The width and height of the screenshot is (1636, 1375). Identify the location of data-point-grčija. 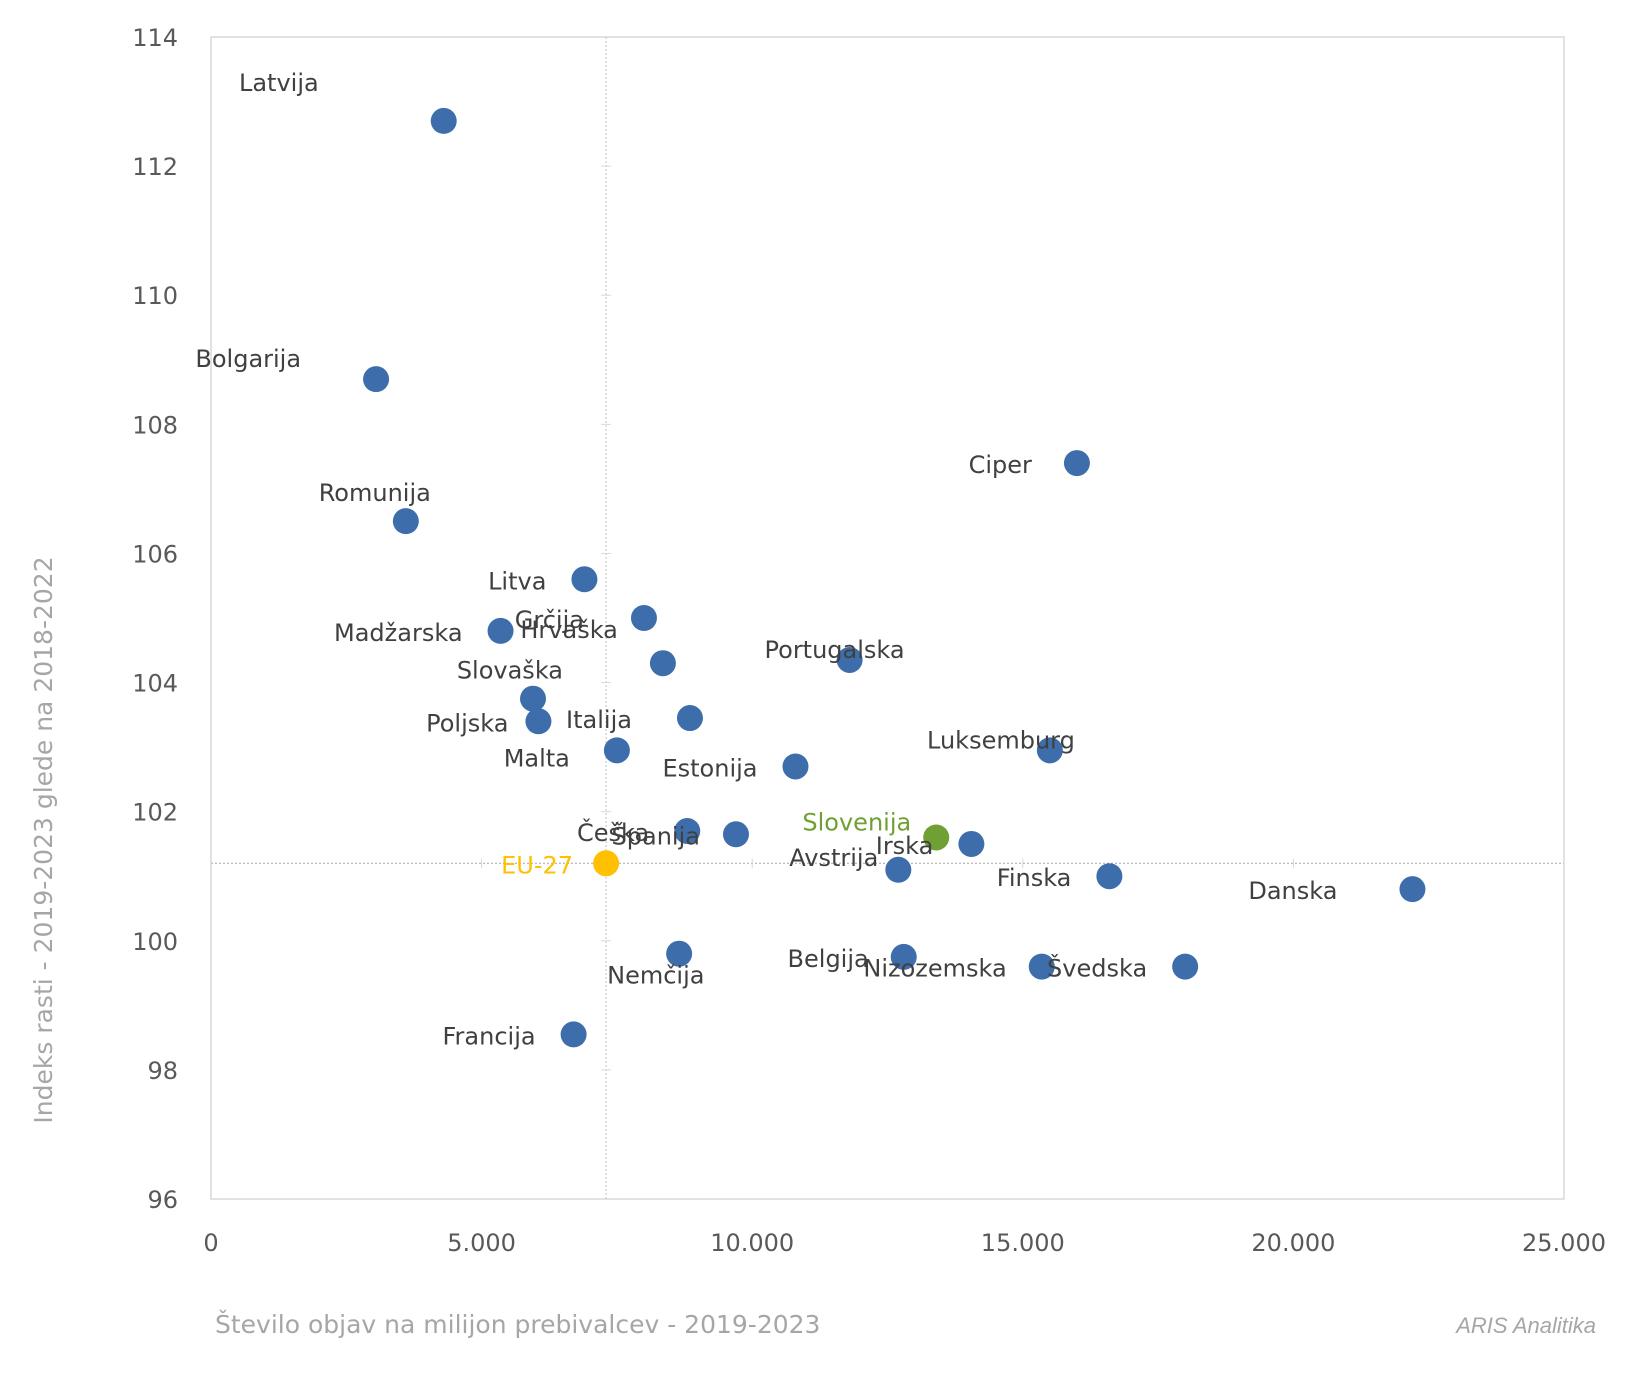
(643, 618).